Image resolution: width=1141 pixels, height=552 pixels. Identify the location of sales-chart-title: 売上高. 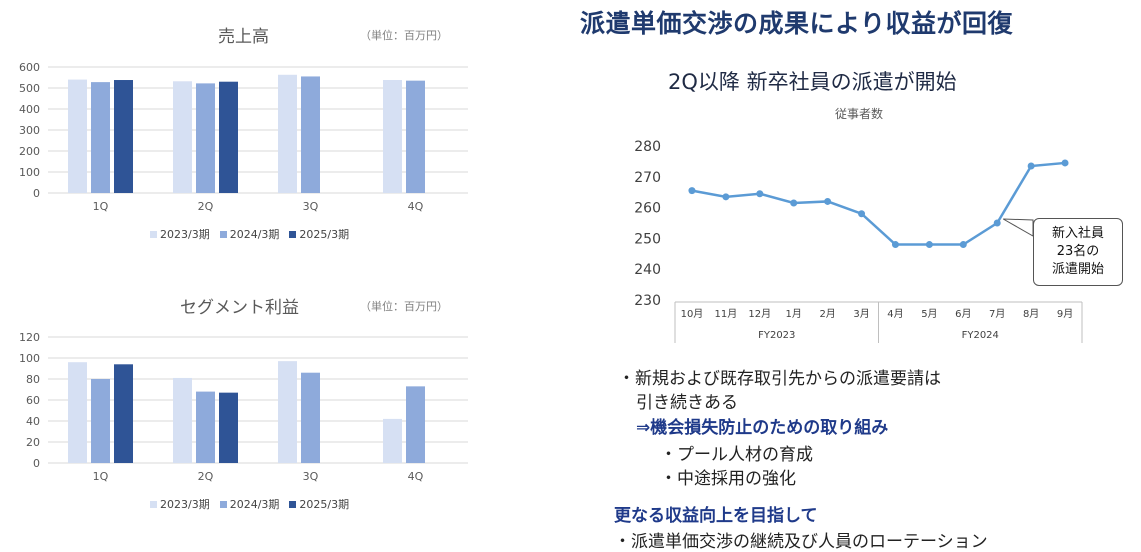
(243, 37).